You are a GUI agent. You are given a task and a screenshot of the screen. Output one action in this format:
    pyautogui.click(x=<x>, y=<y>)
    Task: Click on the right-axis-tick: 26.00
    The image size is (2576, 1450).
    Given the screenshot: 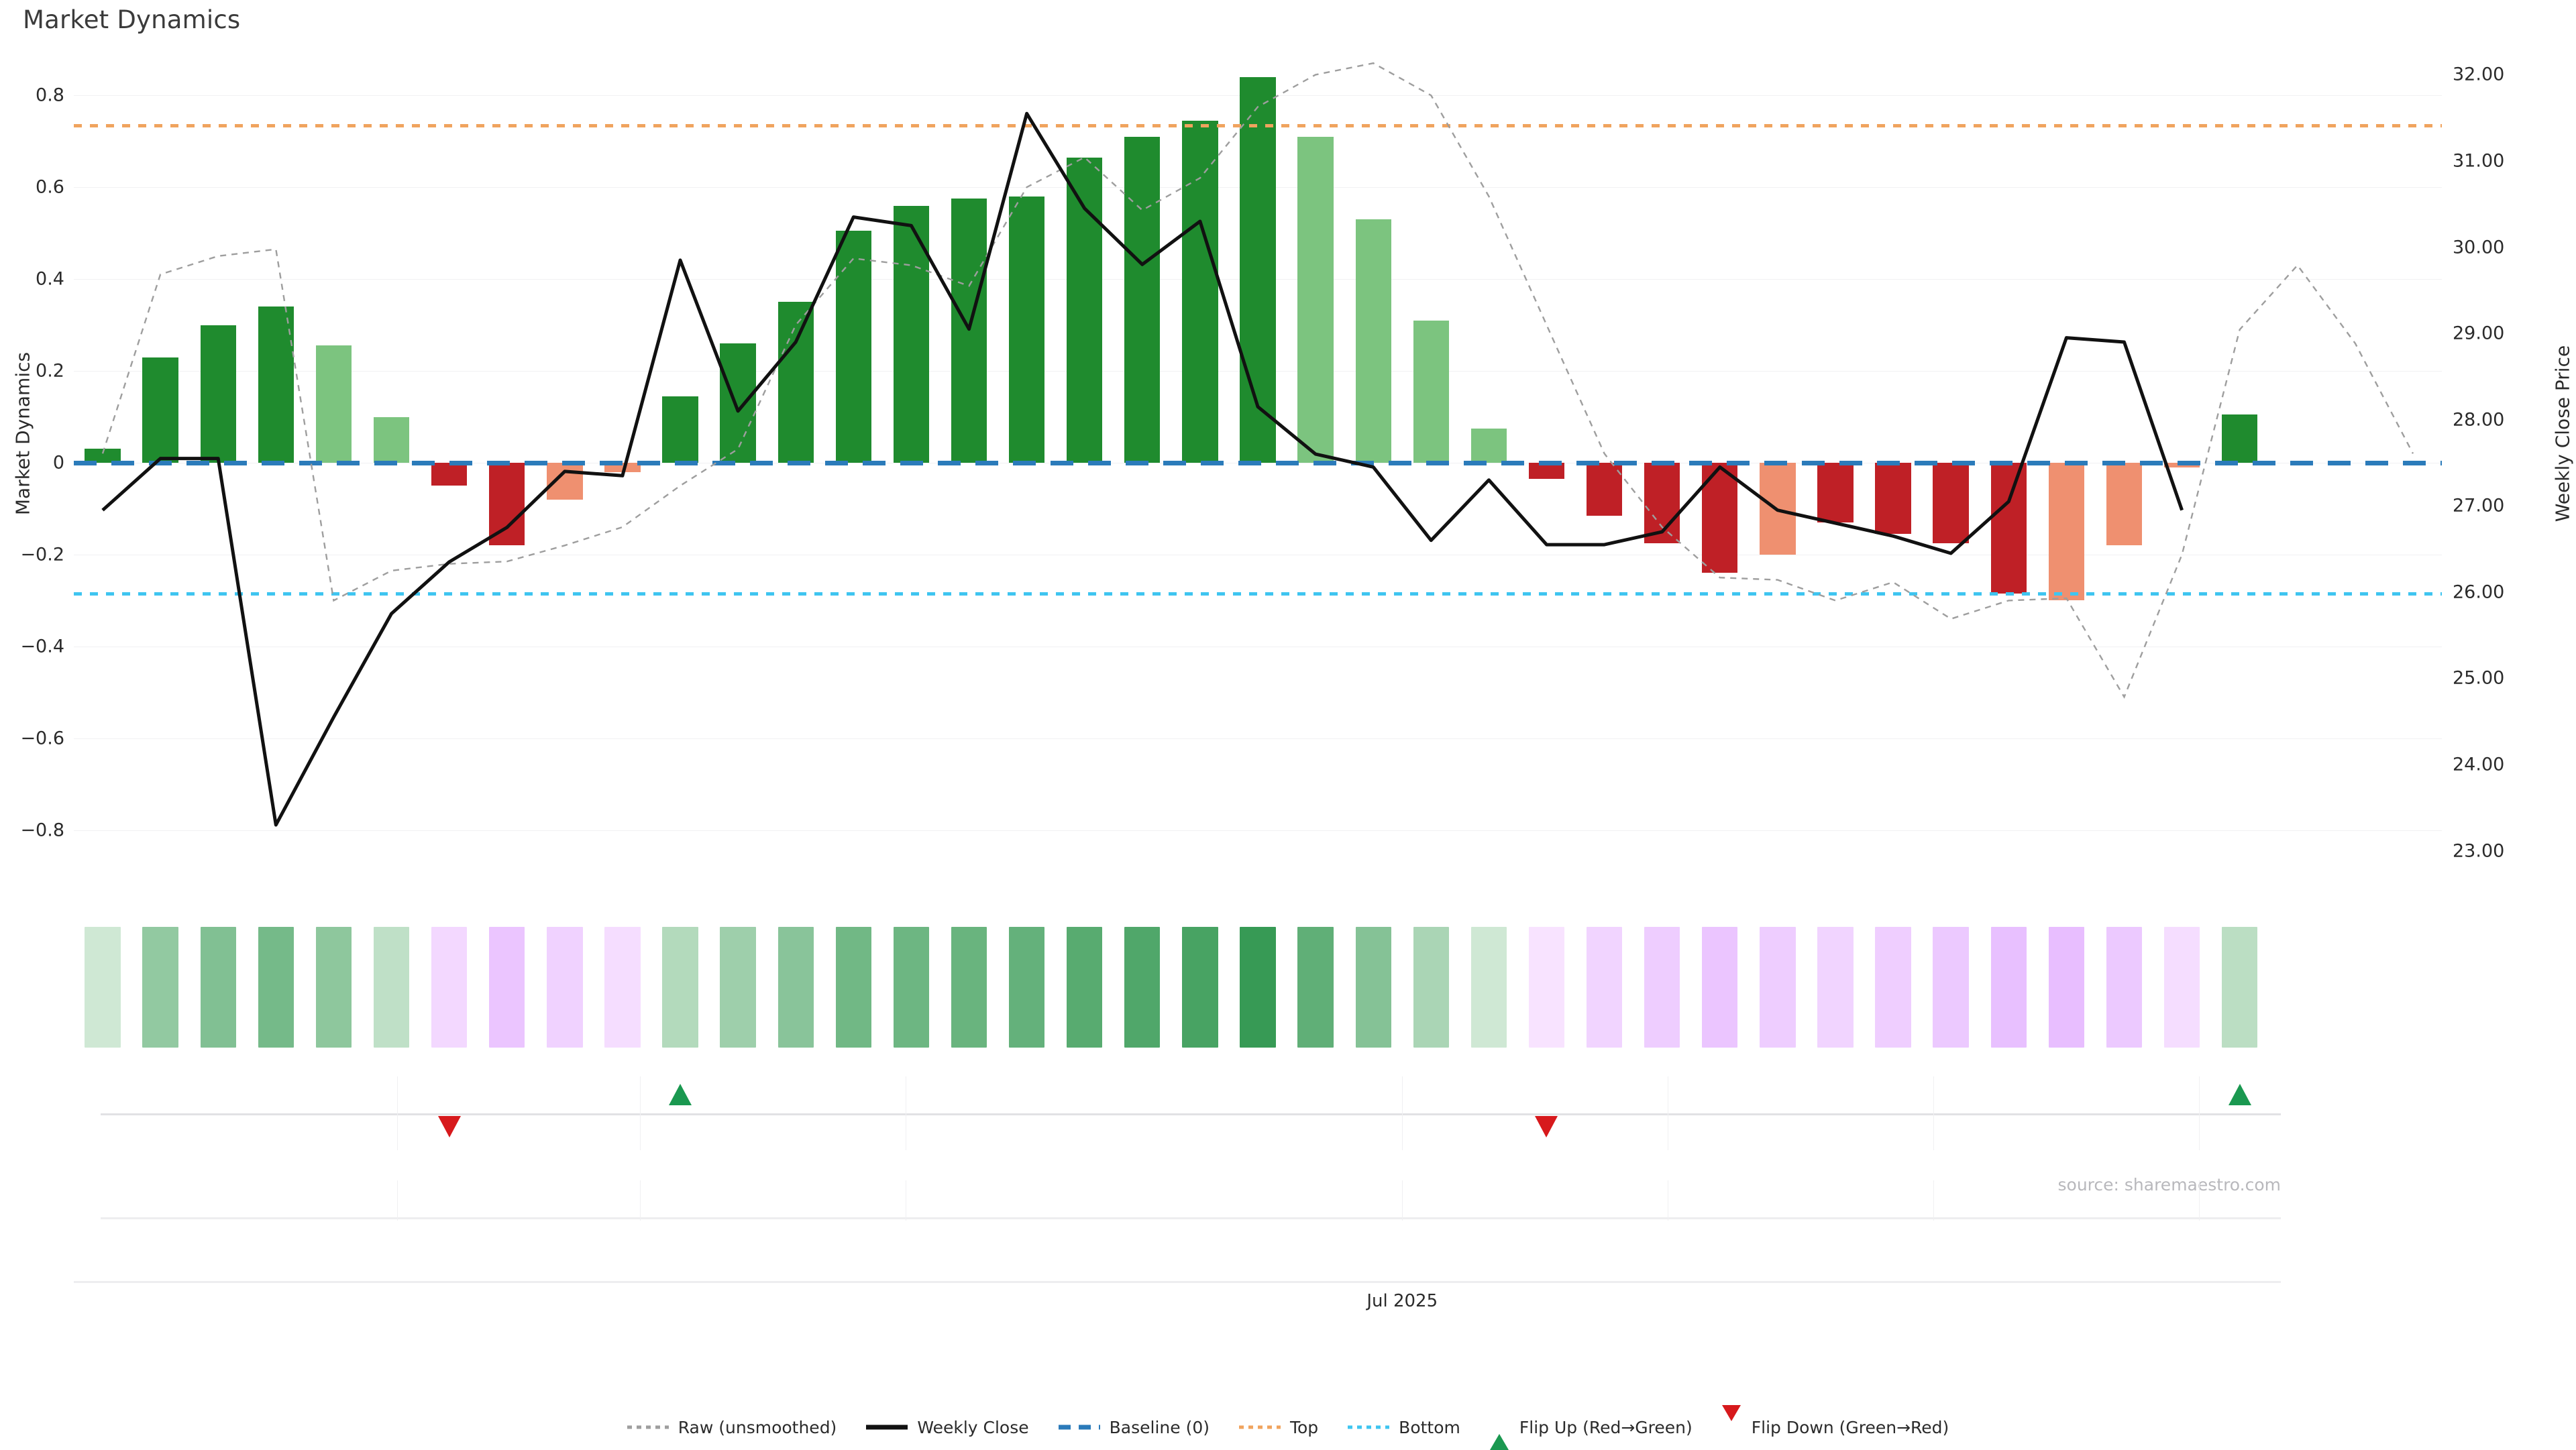 What is the action you would take?
    pyautogui.click(x=2479, y=592)
    